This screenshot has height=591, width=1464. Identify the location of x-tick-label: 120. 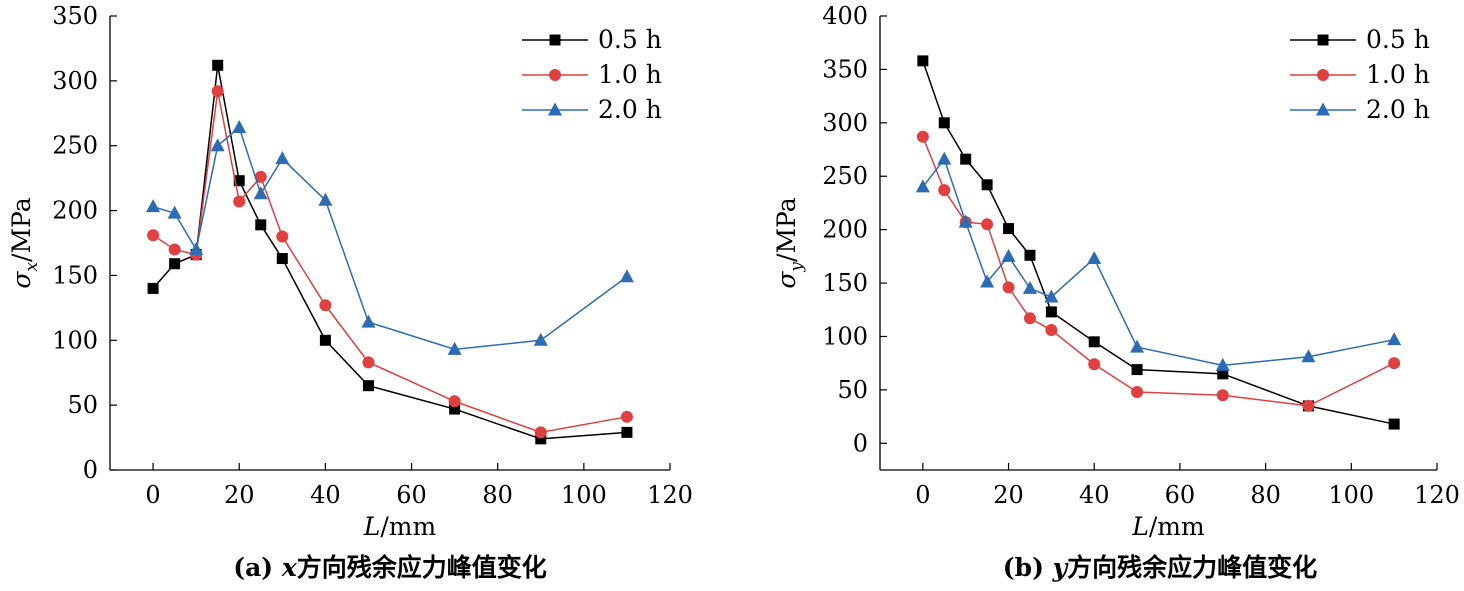
(1437, 495).